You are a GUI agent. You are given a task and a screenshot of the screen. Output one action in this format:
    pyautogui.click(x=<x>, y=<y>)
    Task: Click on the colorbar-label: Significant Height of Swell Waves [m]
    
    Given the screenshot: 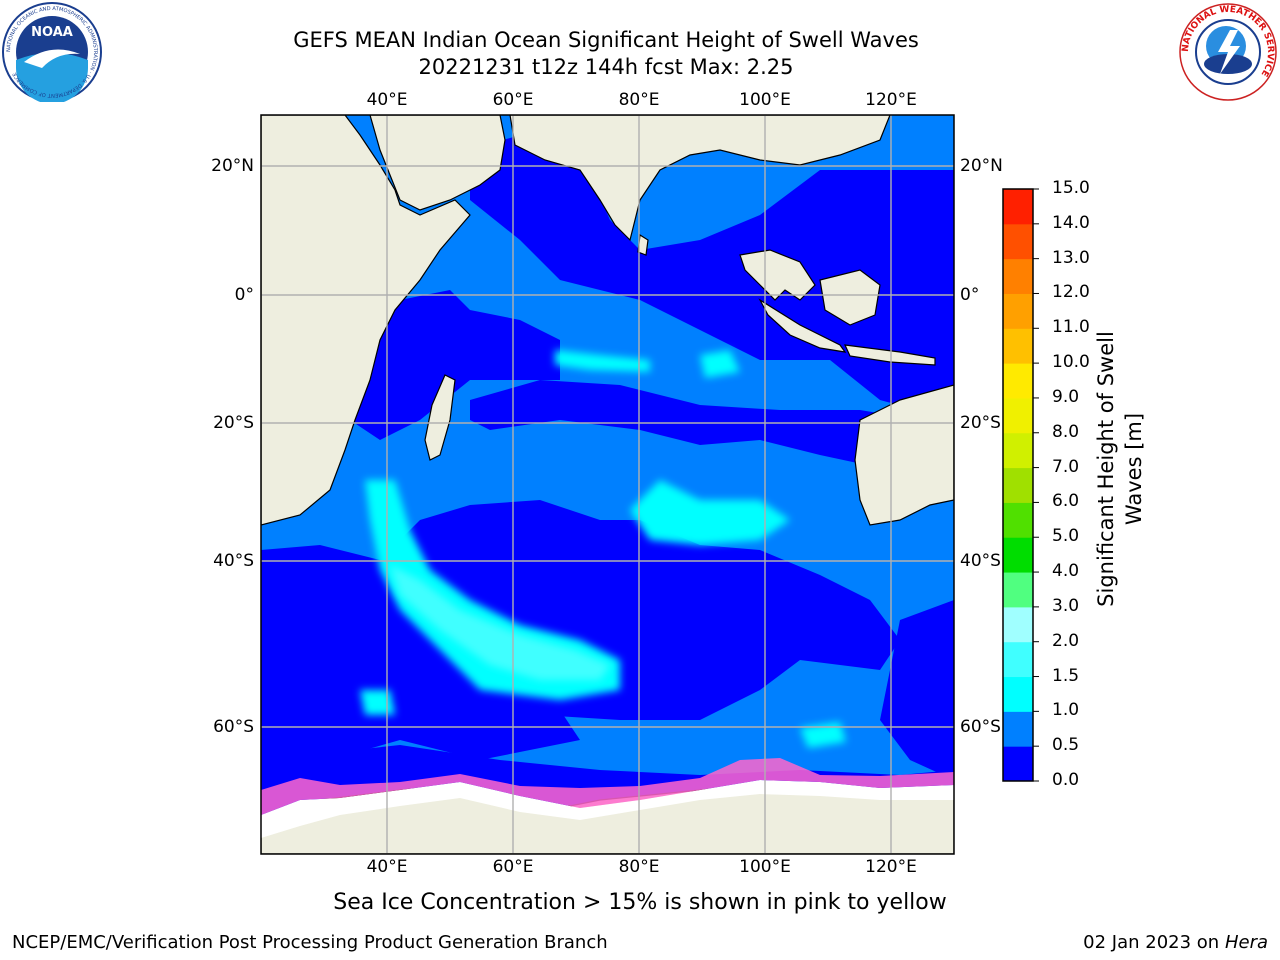 What is the action you would take?
    pyautogui.click(x=1120, y=469)
    